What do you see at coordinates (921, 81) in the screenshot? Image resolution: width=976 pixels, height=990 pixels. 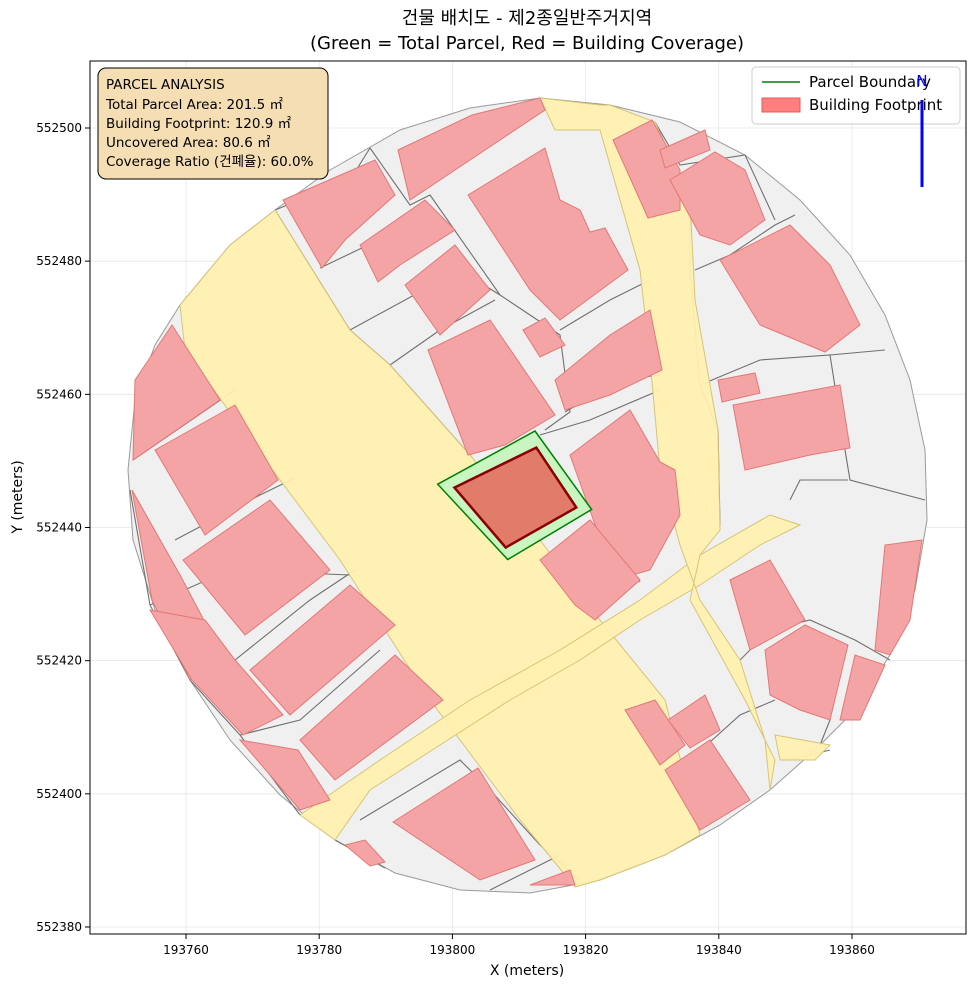 I see `north-arrow-label: N` at bounding box center [921, 81].